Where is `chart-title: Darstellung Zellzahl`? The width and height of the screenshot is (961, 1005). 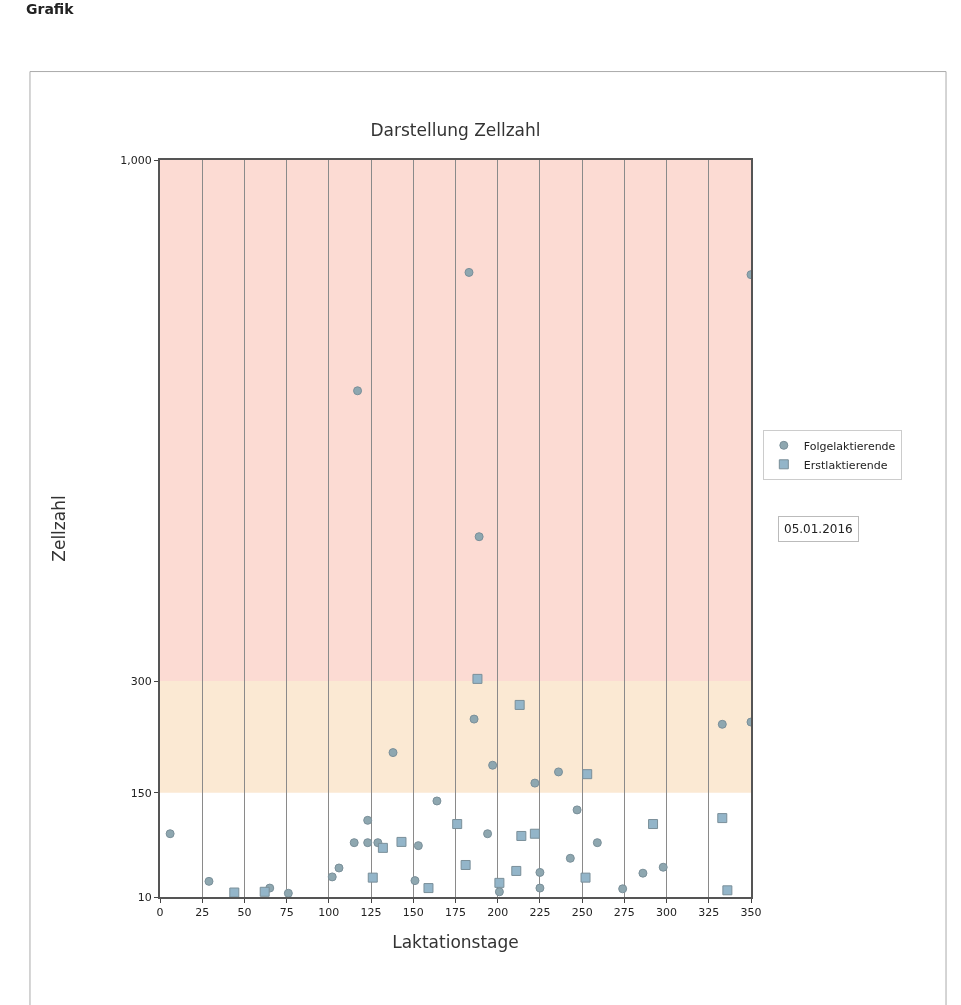 chart-title: Darstellung Zellzahl is located at coordinates (455, 129).